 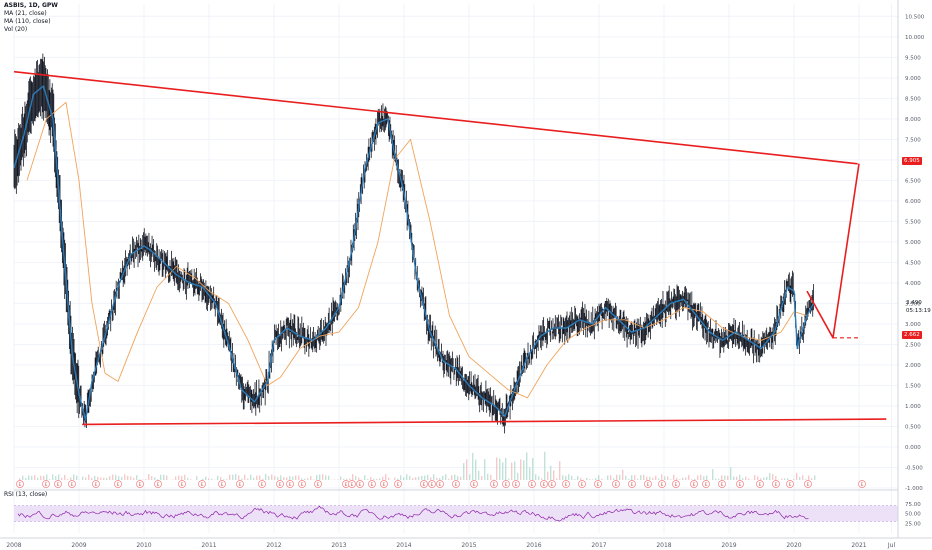 What do you see at coordinates (793, 545) in the screenshot?
I see `x-tick-label: 2020` at bounding box center [793, 545].